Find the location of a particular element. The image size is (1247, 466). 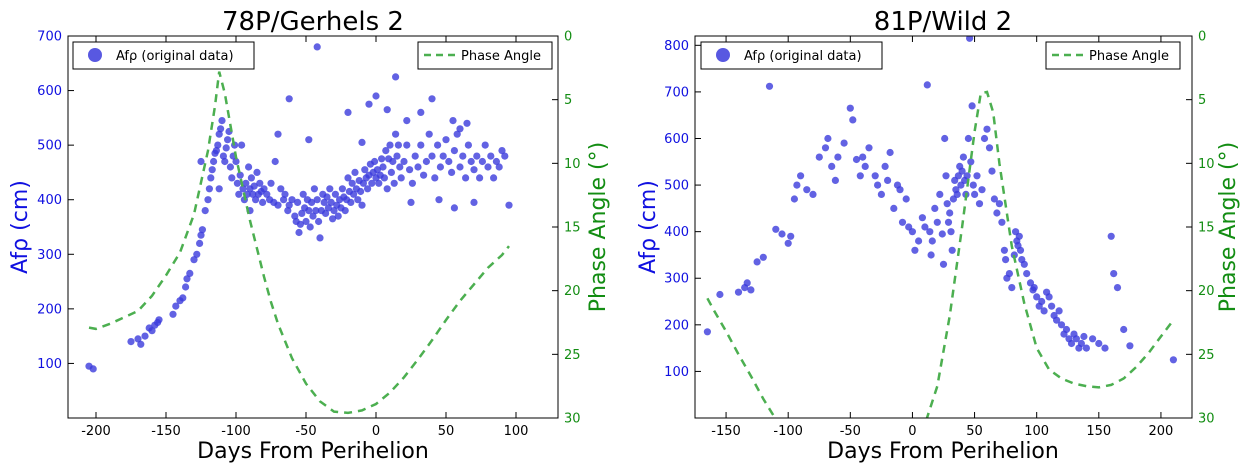

y-tick-label: 100 is located at coordinates (676, 372).